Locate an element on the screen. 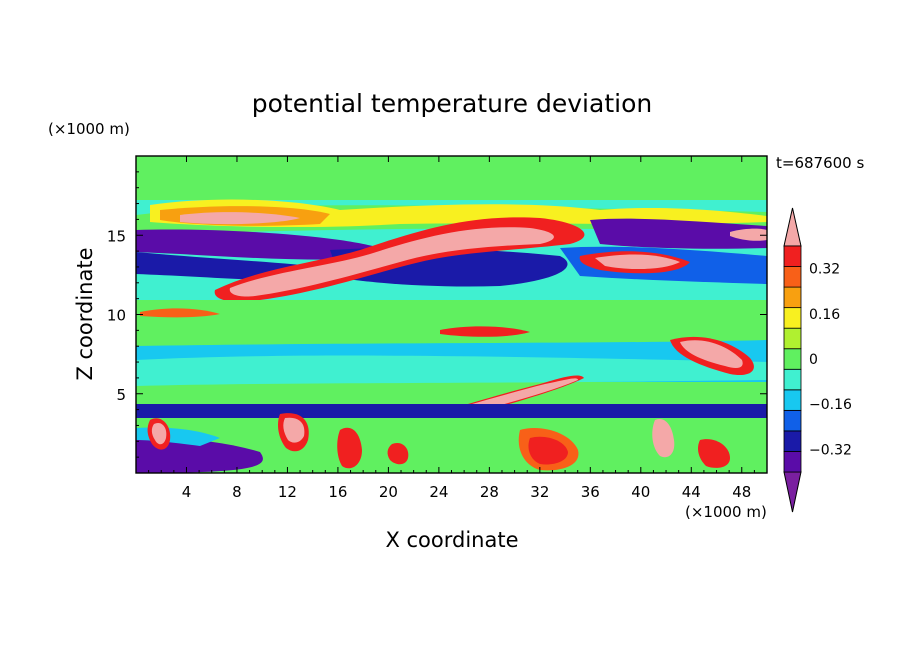  right-edge-pink is located at coordinates (748, 234).